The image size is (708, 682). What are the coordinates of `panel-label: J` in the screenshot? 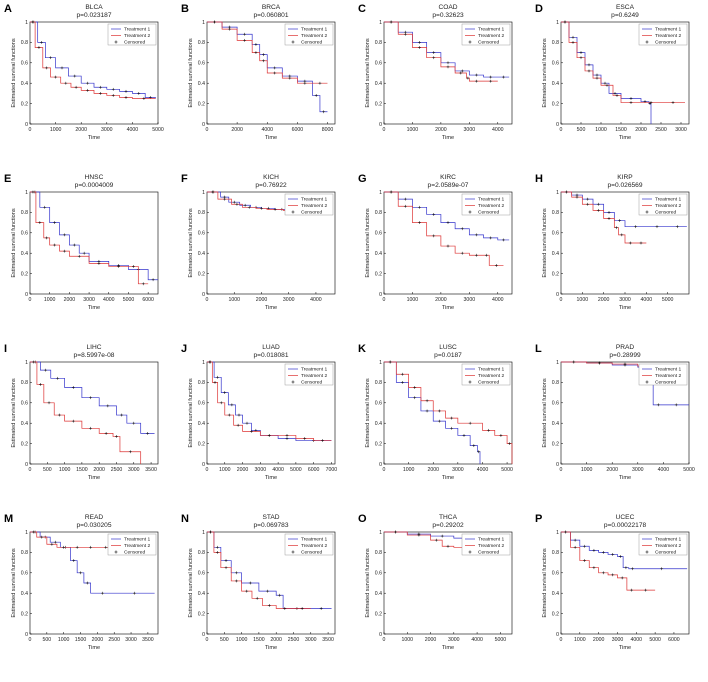 It's located at (184, 349).